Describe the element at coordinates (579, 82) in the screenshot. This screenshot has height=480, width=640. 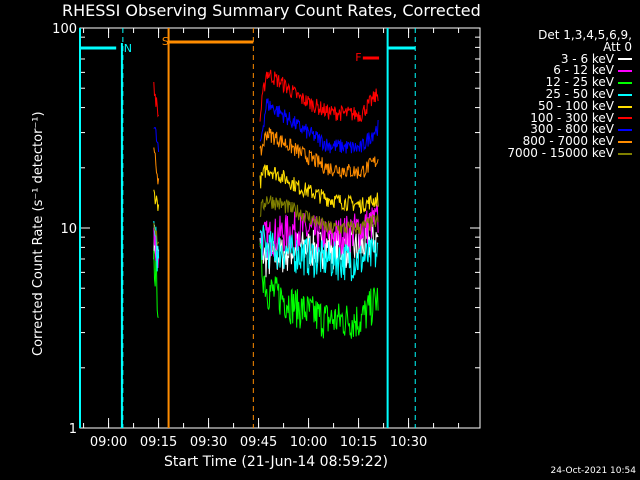
I see `legend-label: 12 - 25 keV` at that location.